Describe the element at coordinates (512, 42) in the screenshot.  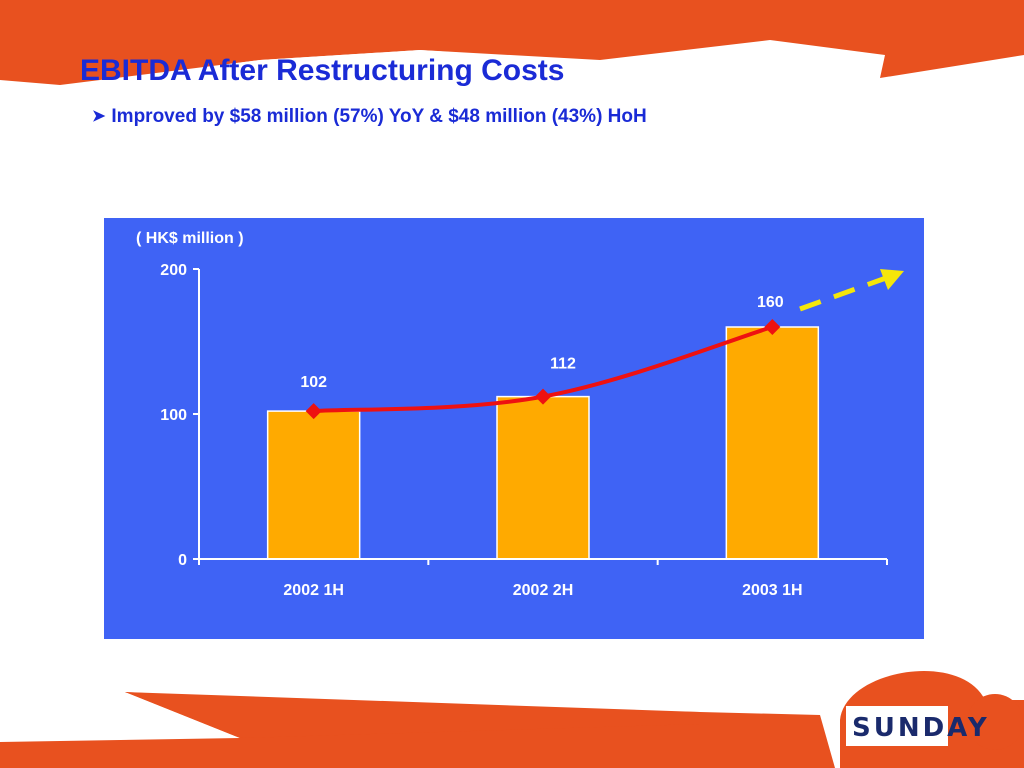
I see `top-orange-swoosh` at that location.